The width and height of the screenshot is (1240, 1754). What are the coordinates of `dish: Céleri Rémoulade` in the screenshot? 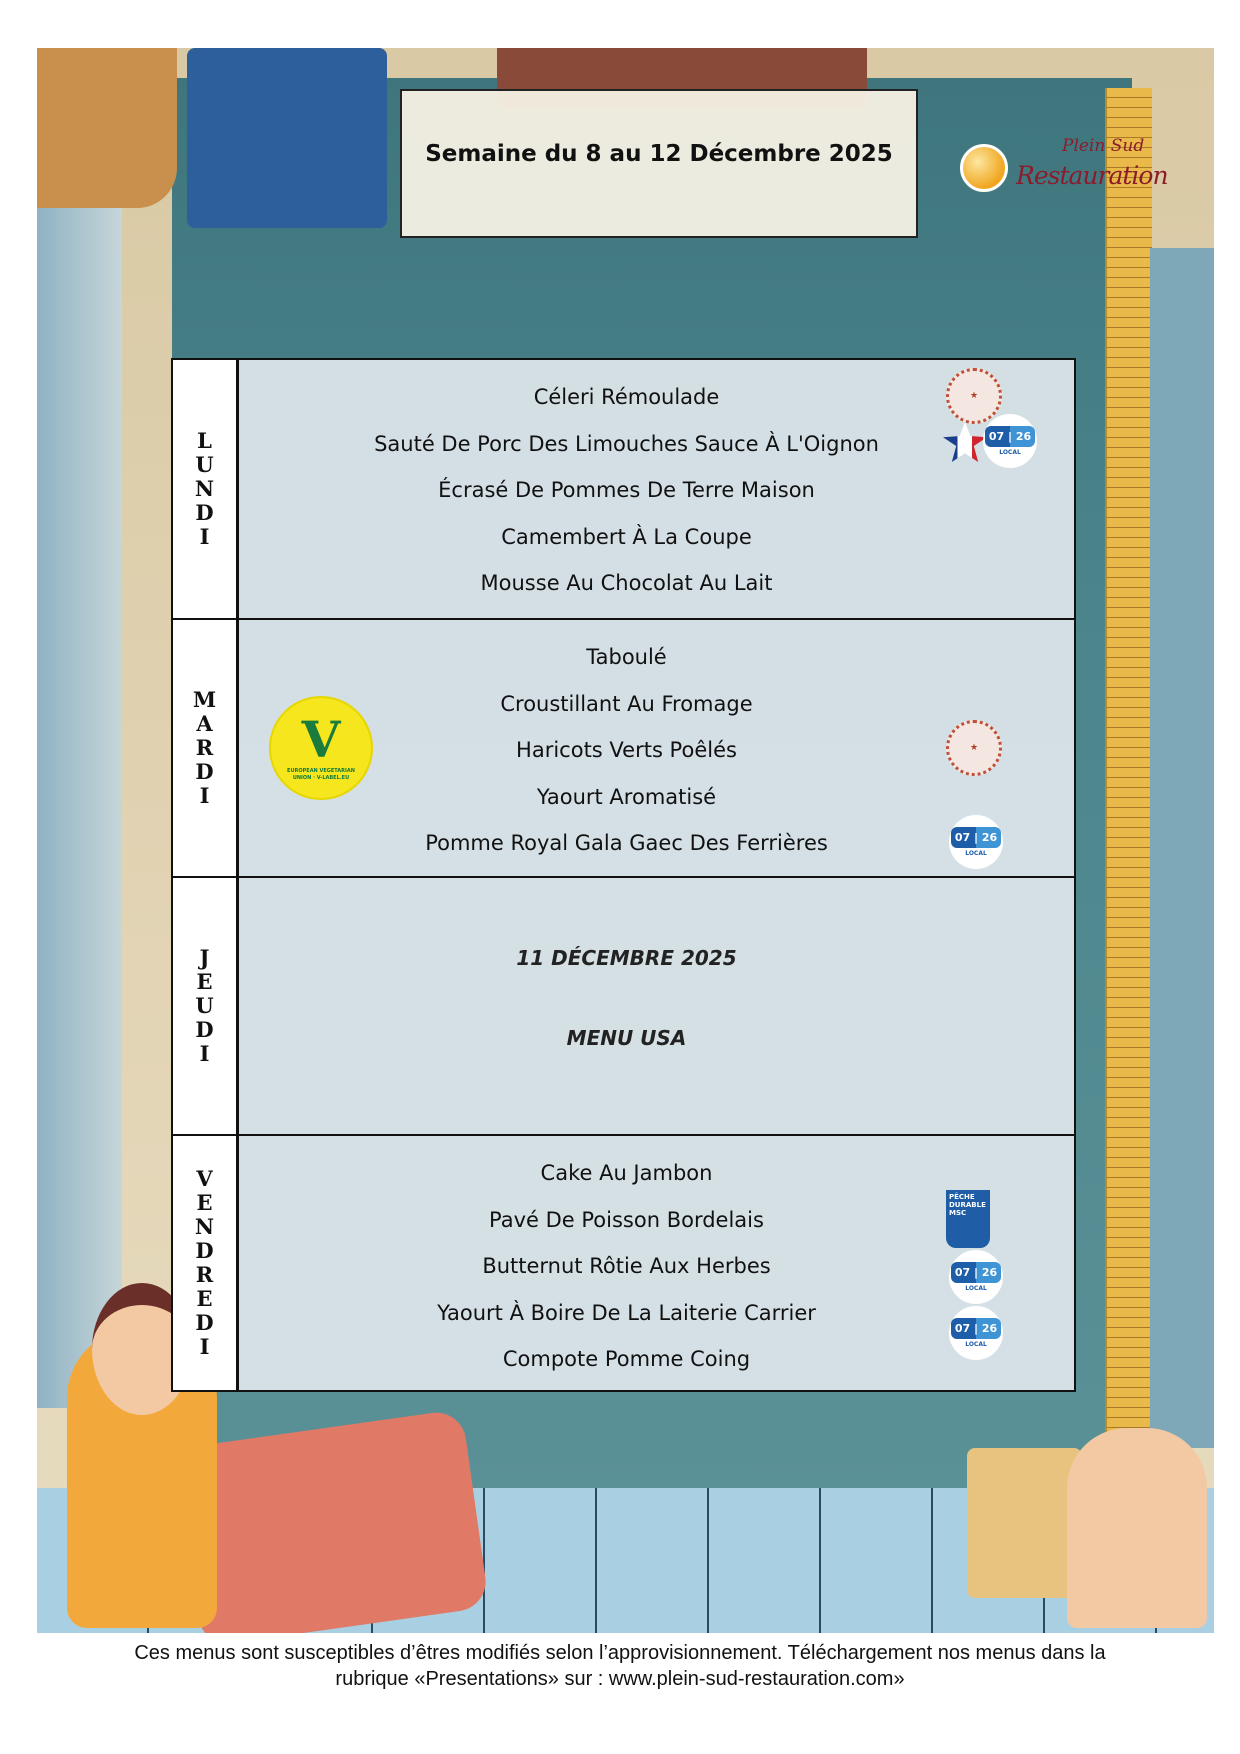 It's located at (626, 397).